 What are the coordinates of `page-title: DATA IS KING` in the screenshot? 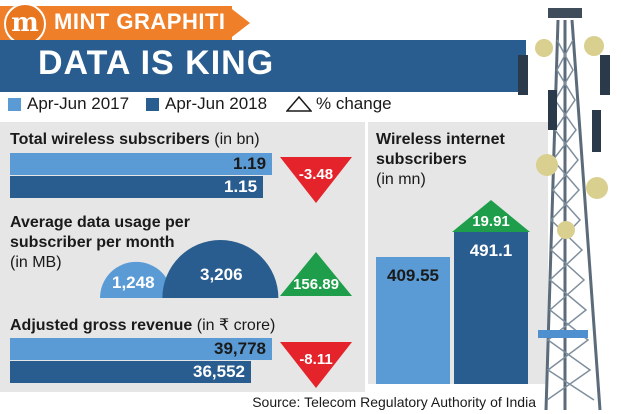 It's located at (156, 63).